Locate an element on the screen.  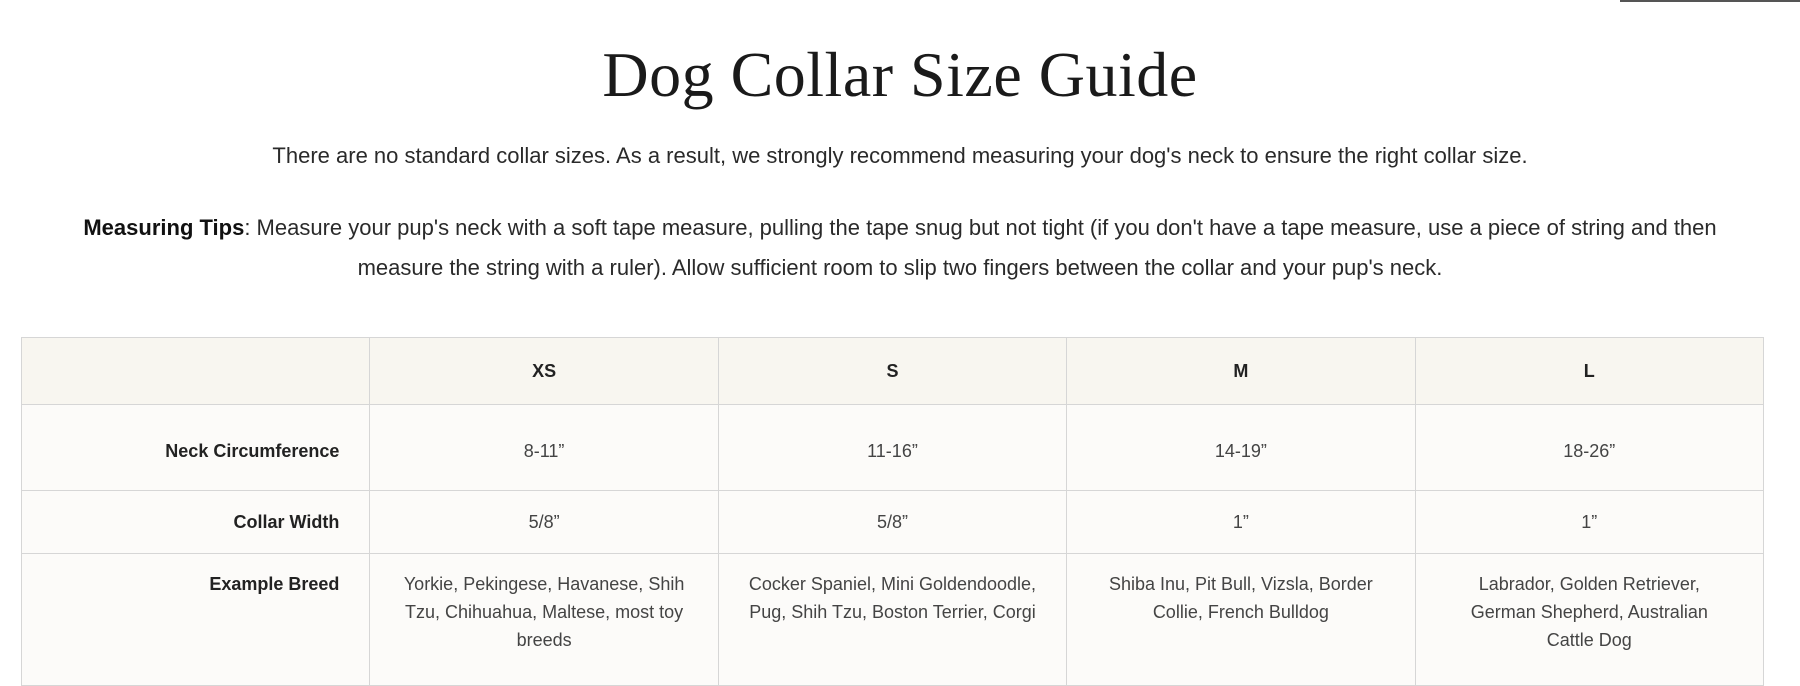
header-l: L is located at coordinates (1589, 371).